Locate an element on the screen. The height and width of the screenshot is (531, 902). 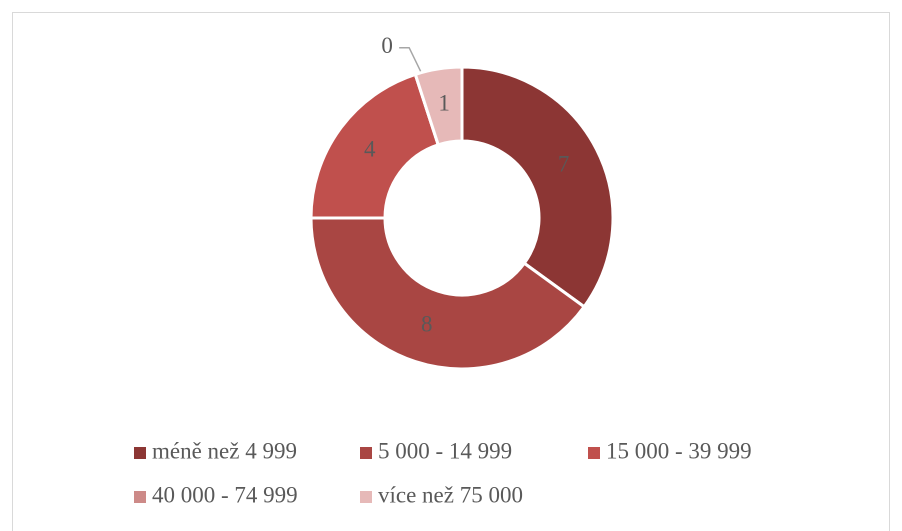
data-label: 7 is located at coordinates (564, 164).